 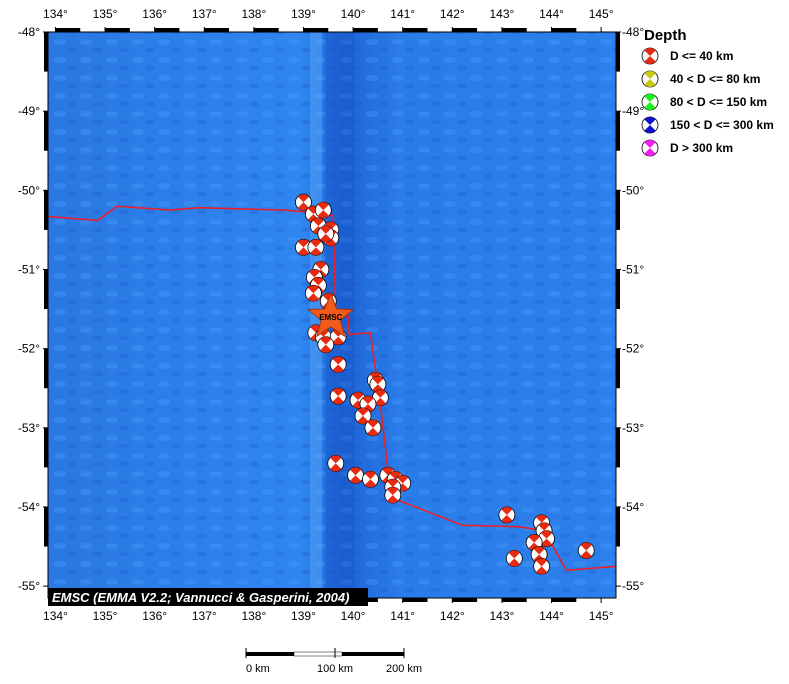 What do you see at coordinates (707, 125) in the screenshot?
I see `legend-item: 150 < D <= 300 km` at bounding box center [707, 125].